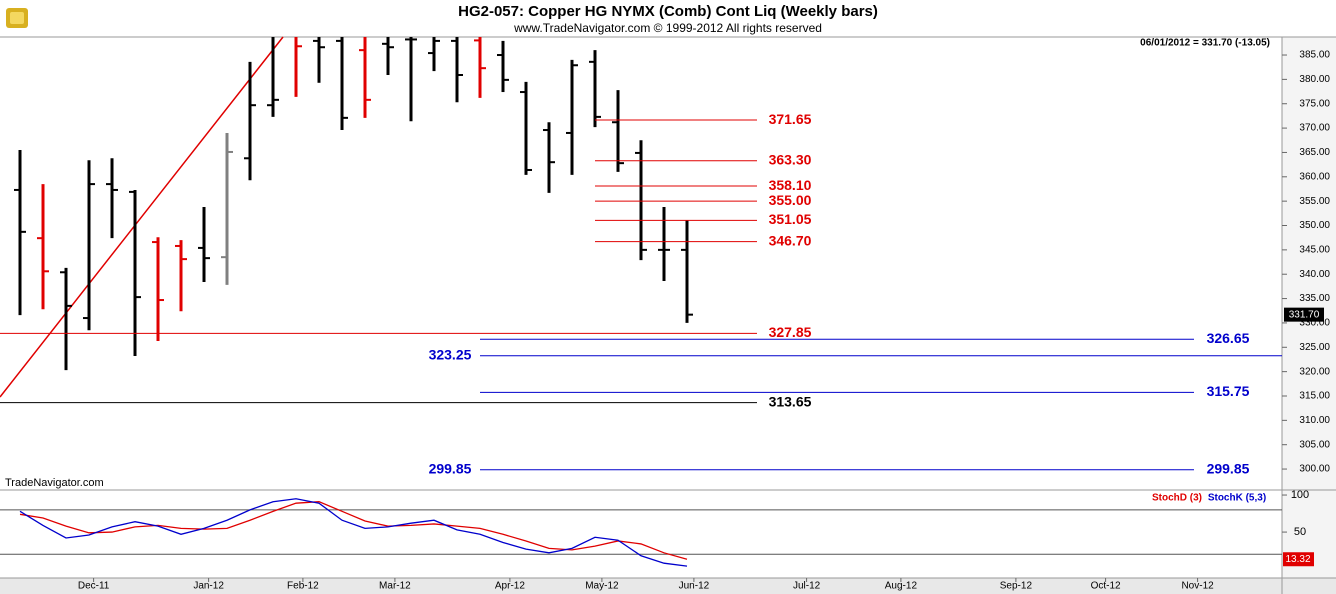 This screenshot has width=1336, height=594. I want to click on x-tick-label: Feb-12, so click(303, 586).